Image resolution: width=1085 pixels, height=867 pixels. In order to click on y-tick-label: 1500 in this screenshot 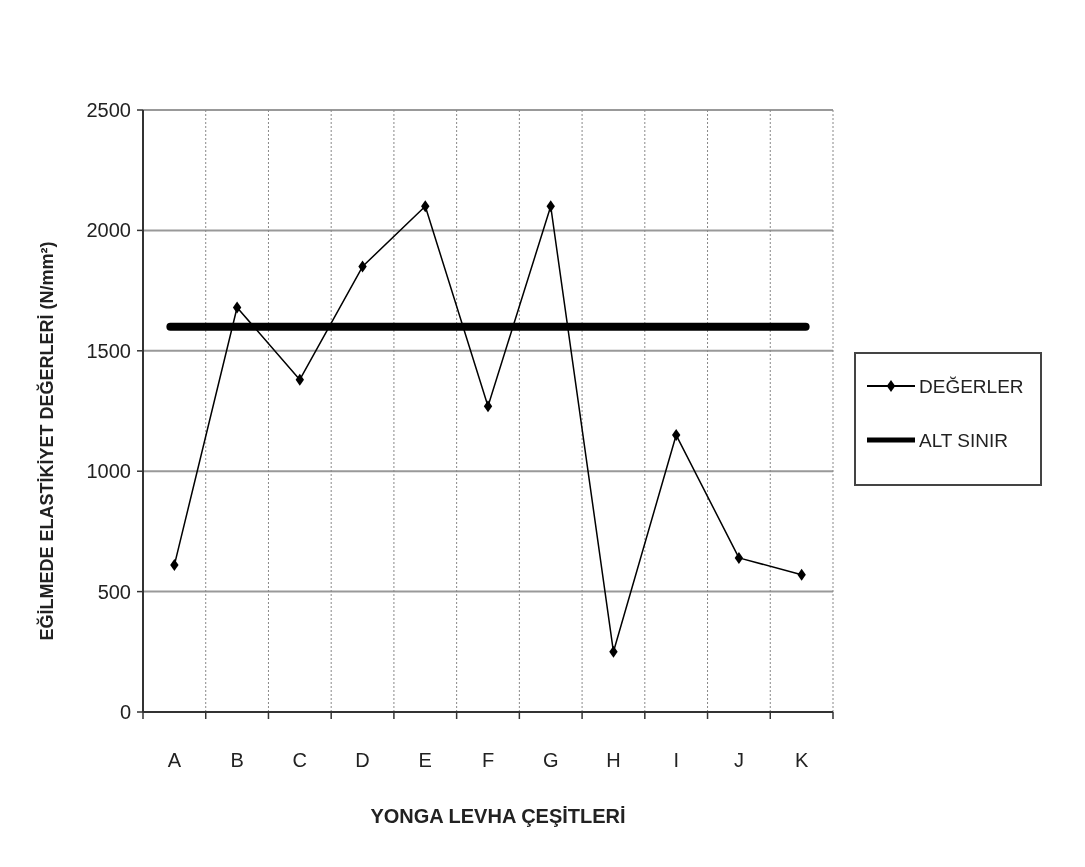, I will do `click(108, 350)`.